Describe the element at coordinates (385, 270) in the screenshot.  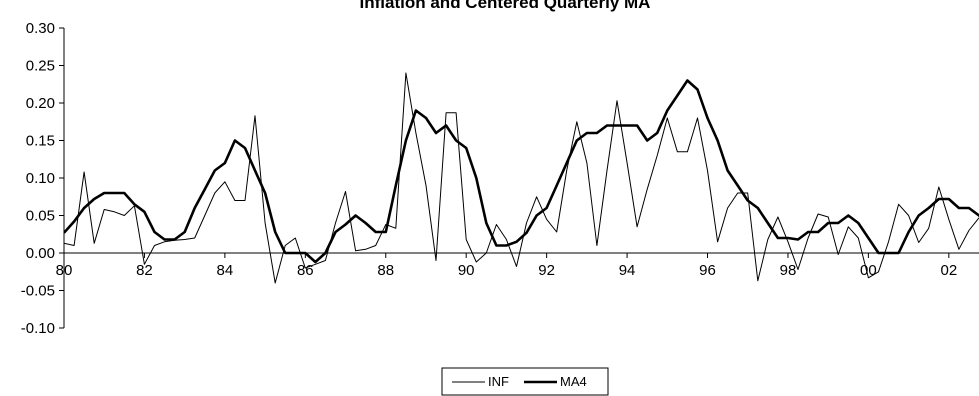
I see `x-tick-label: 88` at that location.